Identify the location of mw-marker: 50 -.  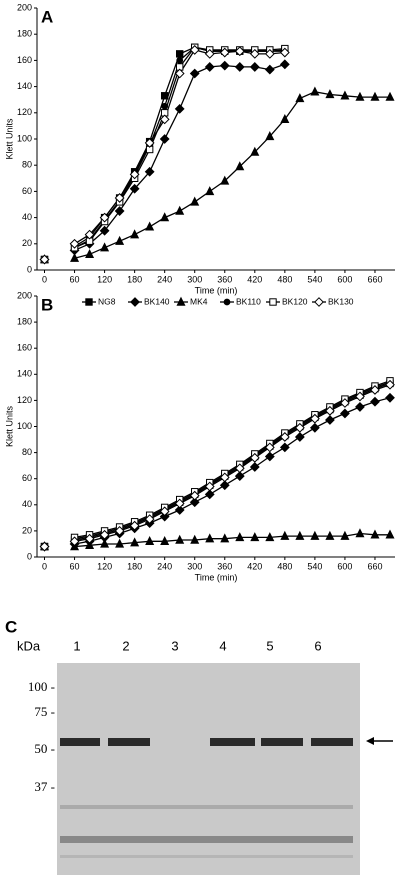
(44, 748).